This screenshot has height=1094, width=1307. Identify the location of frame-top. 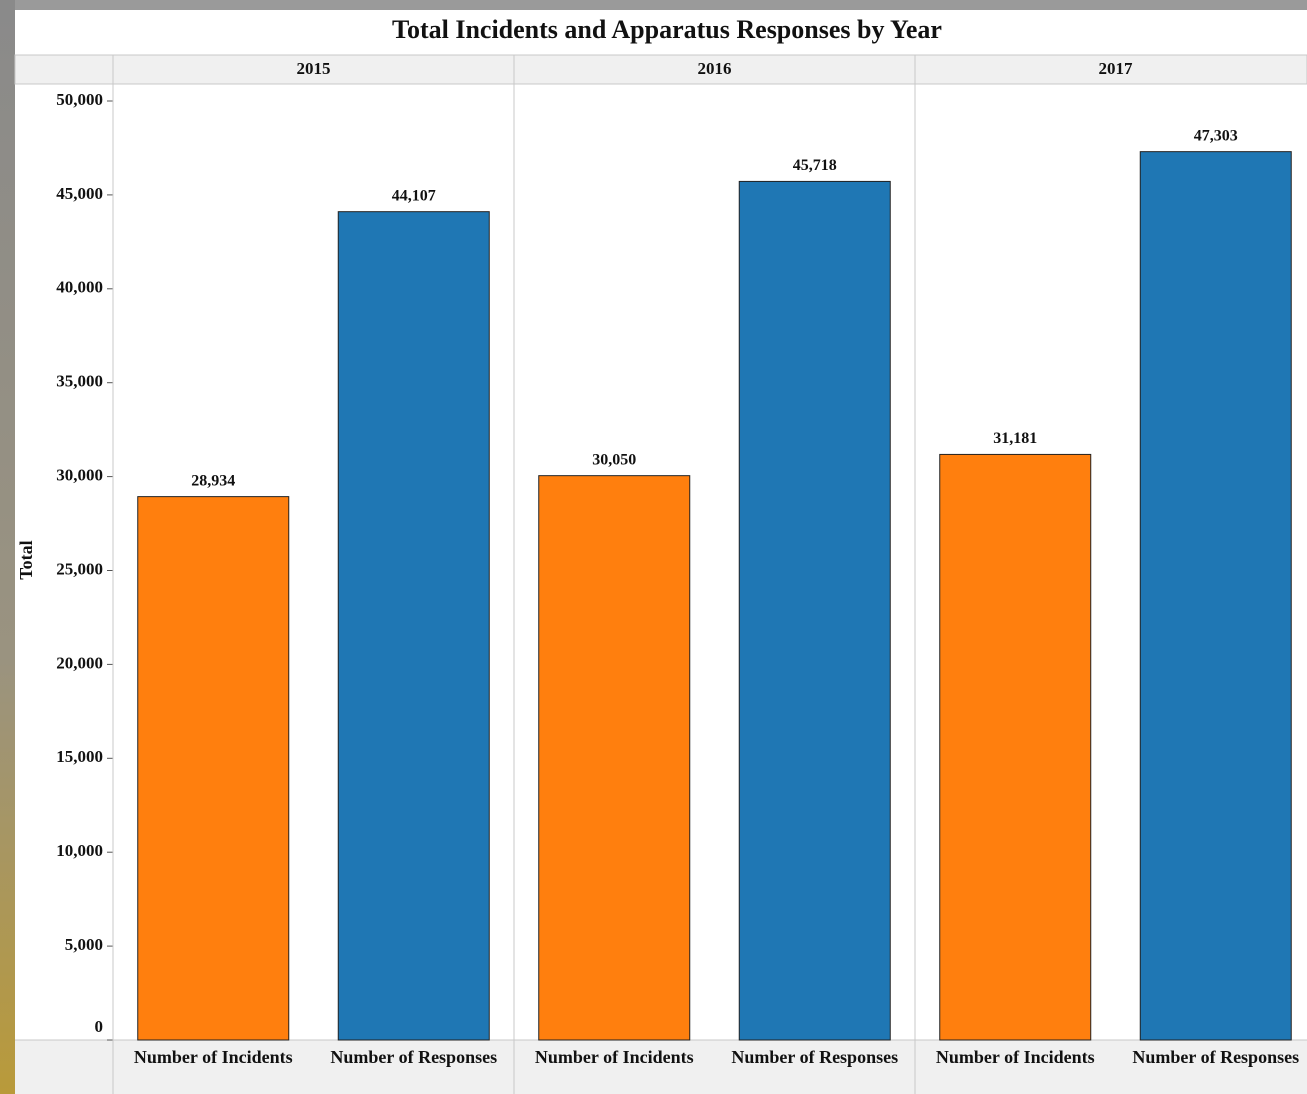
(653, 5).